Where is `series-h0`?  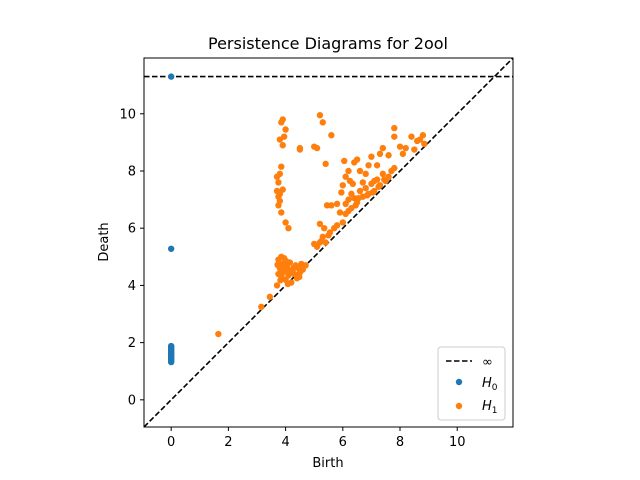
series-h0 is located at coordinates (171, 219).